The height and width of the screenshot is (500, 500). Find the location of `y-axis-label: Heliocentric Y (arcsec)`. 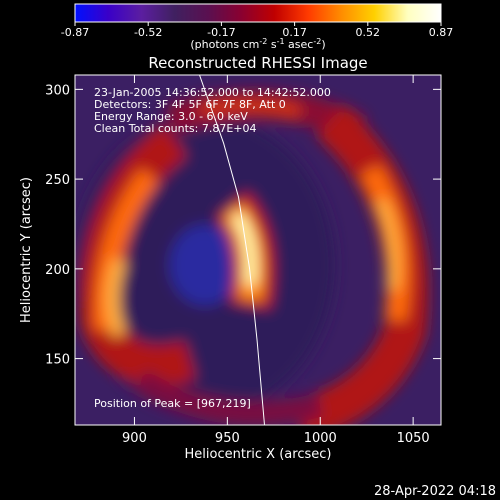

y-axis-label: Heliocentric Y (arcsec) is located at coordinates (26, 250).